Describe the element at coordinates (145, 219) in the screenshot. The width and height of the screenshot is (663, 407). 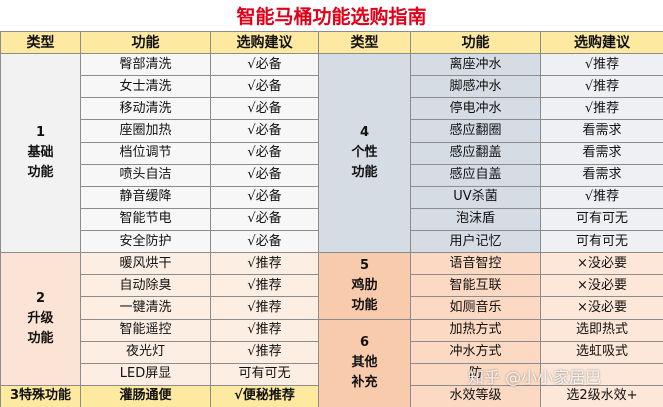
I see `cell: 智能节电` at that location.